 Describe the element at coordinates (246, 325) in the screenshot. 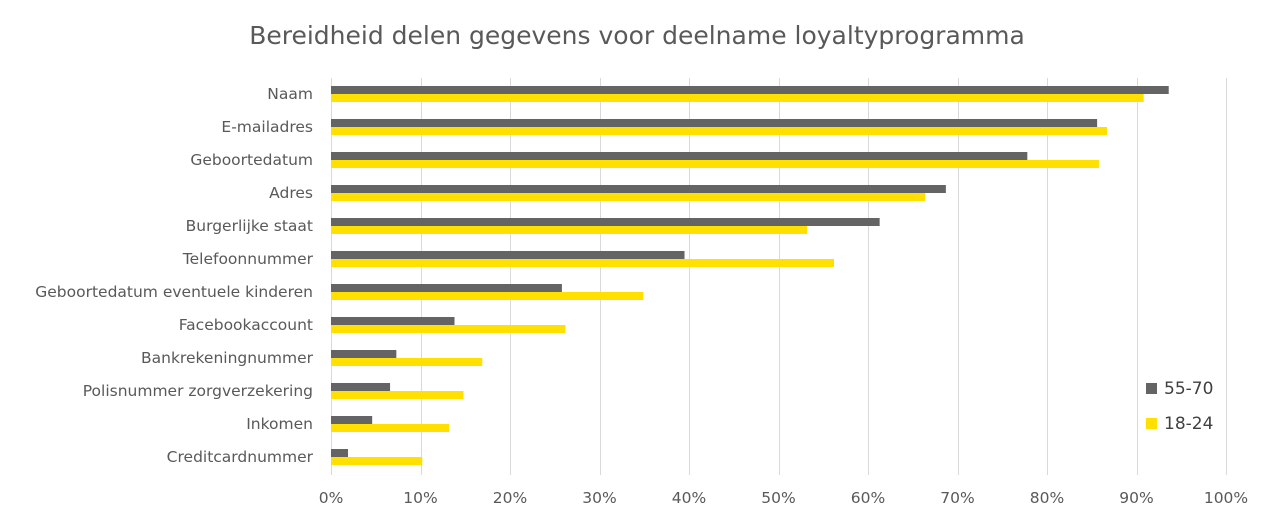

I see `category-label: Facebookaccount` at that location.